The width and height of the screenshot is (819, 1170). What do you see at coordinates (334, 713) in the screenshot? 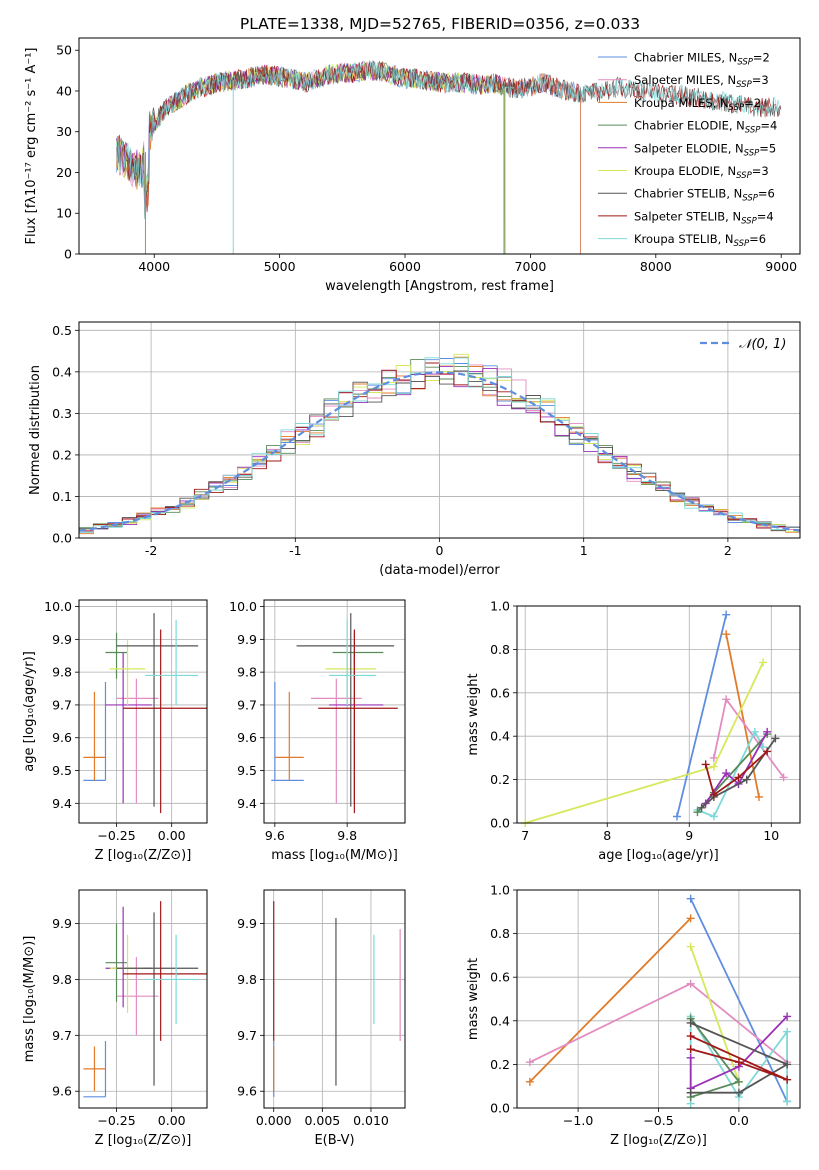
I see `age_vs_mass-panel` at bounding box center [334, 713].